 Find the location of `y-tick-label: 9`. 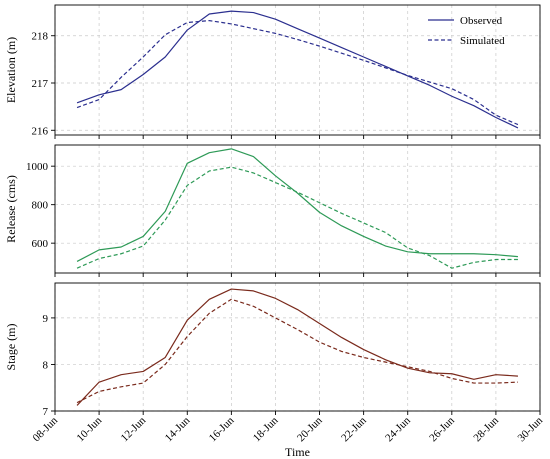

y-tick-label: 9 is located at coordinates (46, 319).